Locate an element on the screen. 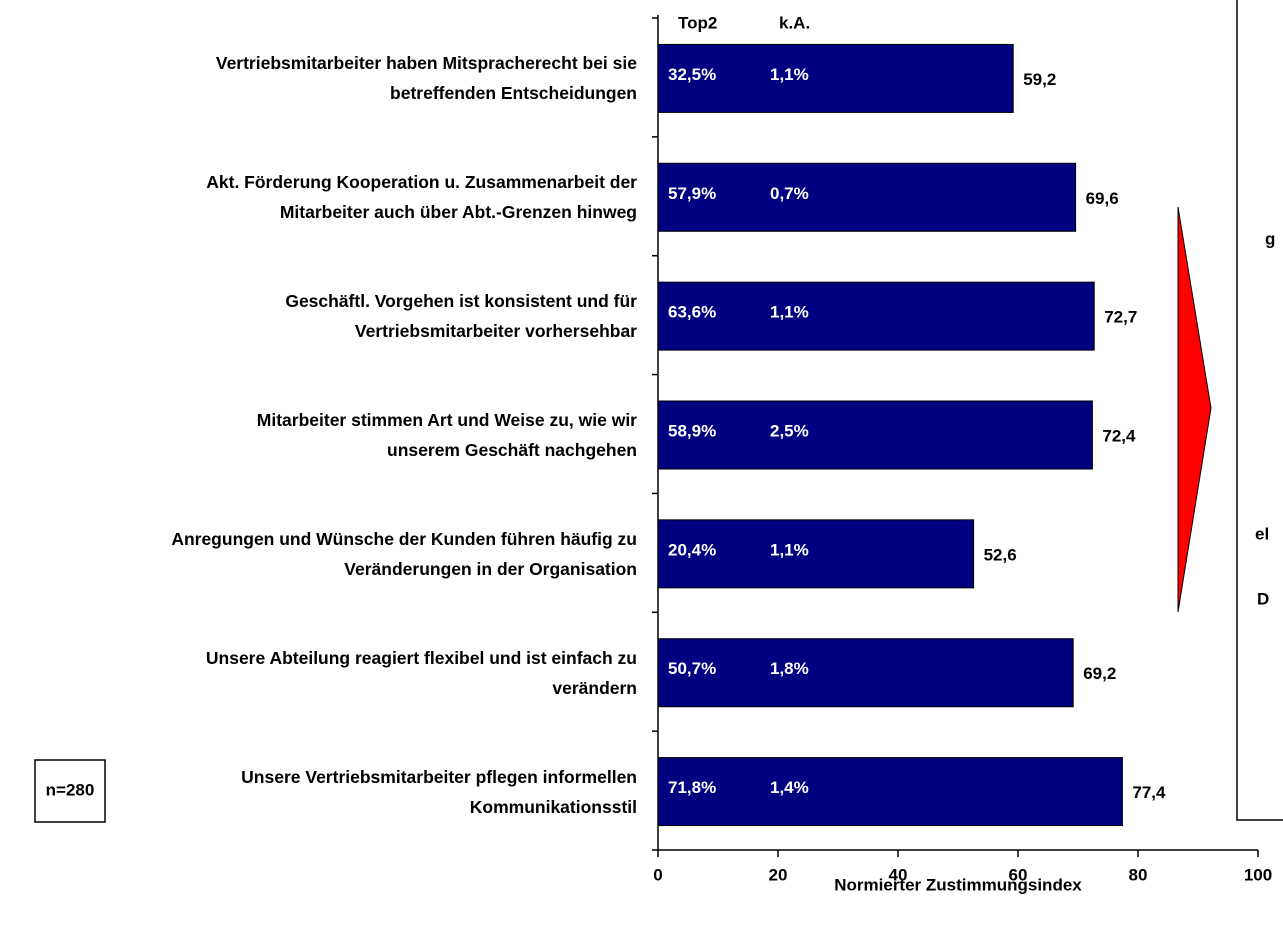 The width and height of the screenshot is (1283, 925). column-value: 20,4% is located at coordinates (692, 549).